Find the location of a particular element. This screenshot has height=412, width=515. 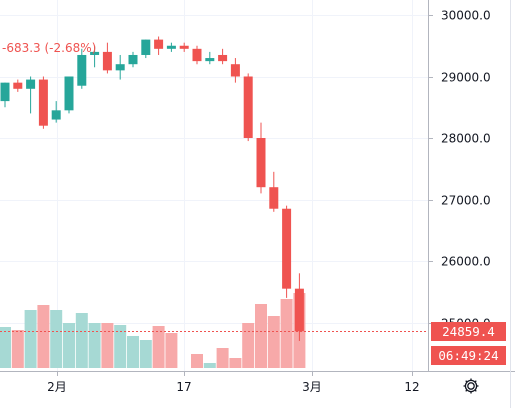

price-tick-label: 27000.0 is located at coordinates (466, 201).